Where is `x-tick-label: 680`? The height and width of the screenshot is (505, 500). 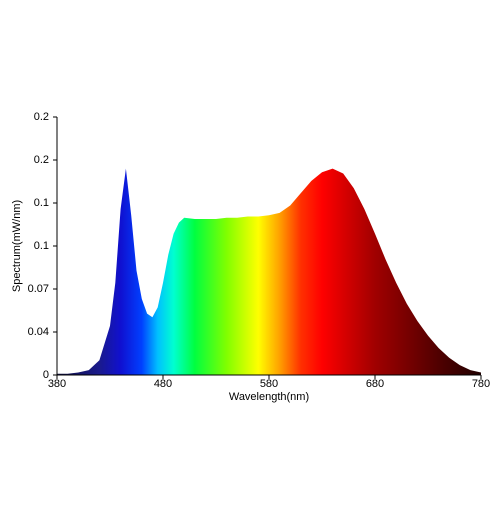
x-tick-label: 680 is located at coordinates (375, 384).